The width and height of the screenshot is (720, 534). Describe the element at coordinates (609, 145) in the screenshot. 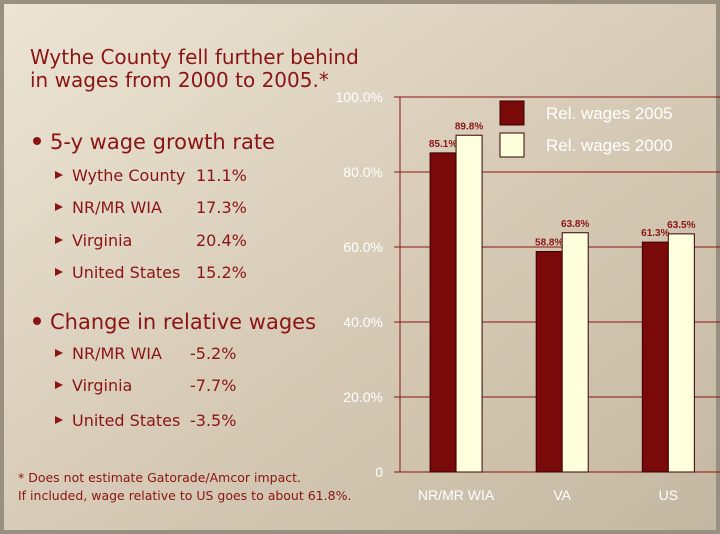

I see `legend-label: Rel. wages 2000` at that location.